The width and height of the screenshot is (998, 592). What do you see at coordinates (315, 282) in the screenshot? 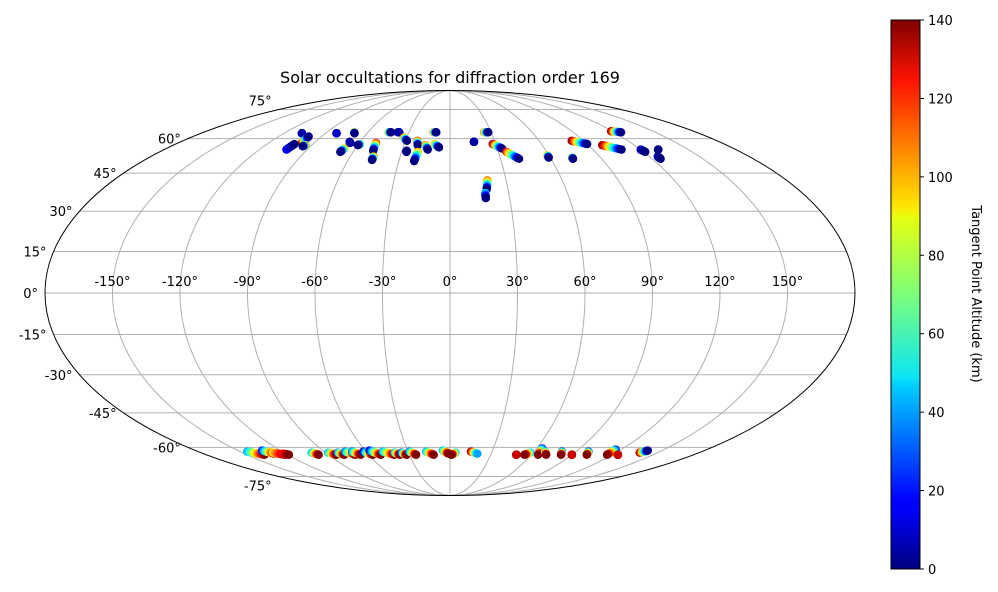
I see `longitude-tick-label: -60°` at bounding box center [315, 282].